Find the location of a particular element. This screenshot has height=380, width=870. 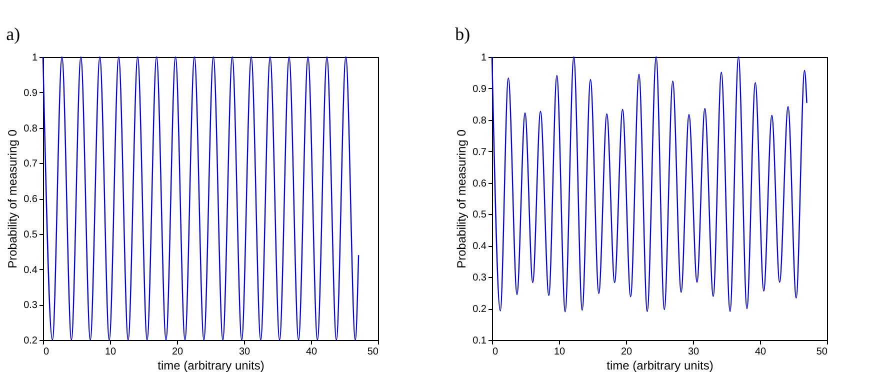

chart-title: b) is located at coordinates (462, 34).